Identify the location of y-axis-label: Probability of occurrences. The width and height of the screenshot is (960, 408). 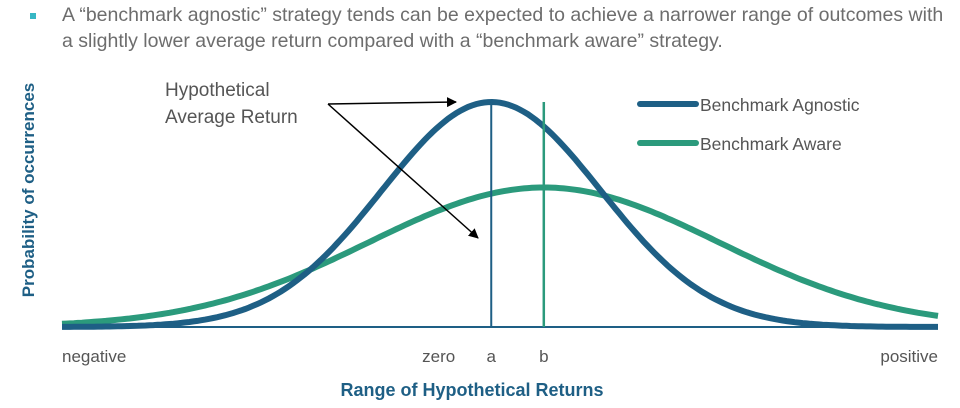
(28, 190).